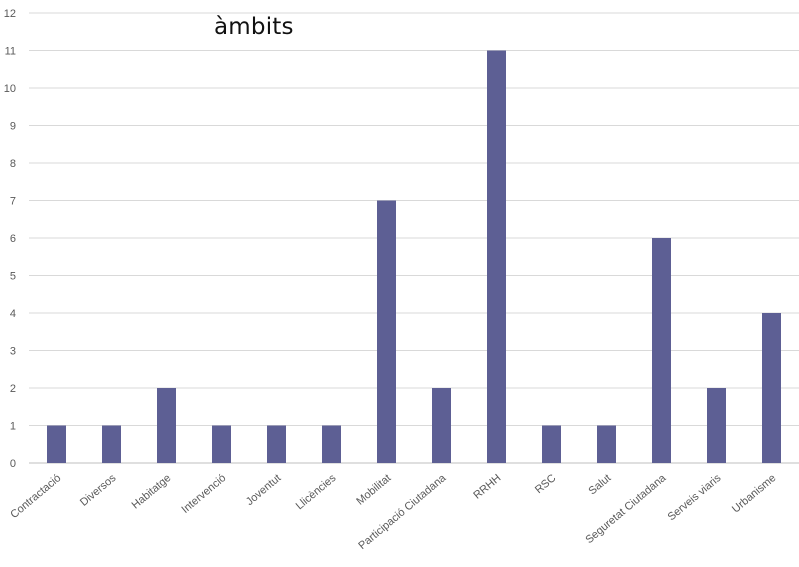  Describe the element at coordinates (13, 314) in the screenshot. I see `y-tick-label: 4` at that location.